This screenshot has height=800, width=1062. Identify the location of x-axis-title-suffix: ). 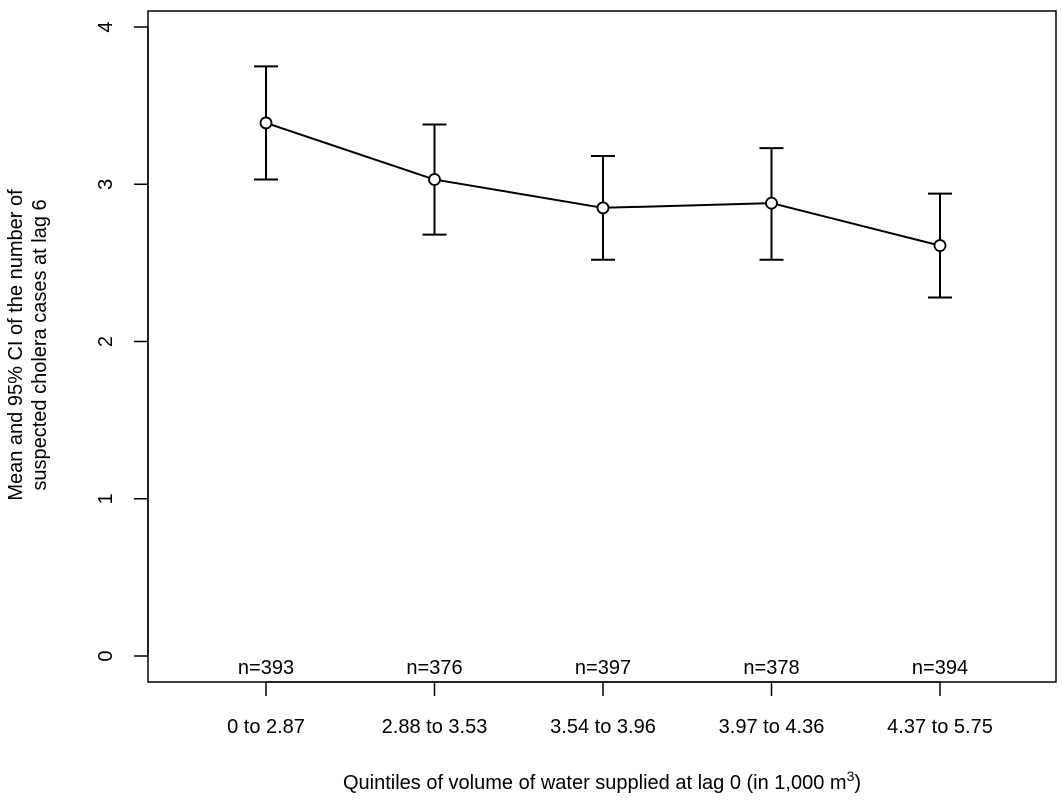
(857, 783).